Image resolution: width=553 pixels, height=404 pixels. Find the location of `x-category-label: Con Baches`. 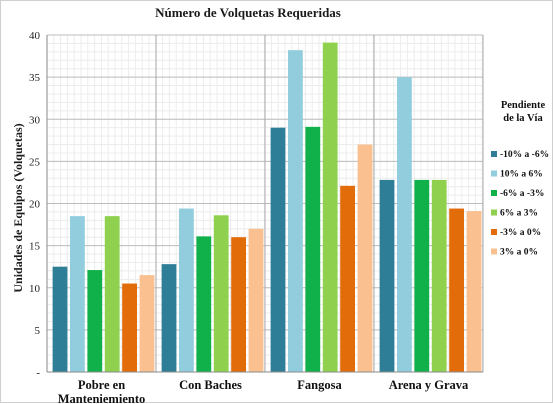

x-category-label: Con Baches is located at coordinates (210, 385).